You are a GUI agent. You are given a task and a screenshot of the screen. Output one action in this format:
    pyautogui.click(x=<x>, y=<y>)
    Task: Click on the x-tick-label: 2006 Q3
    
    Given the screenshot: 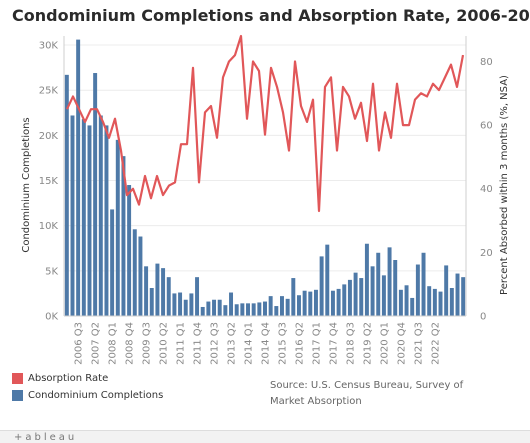 What is the action you would take?
    pyautogui.click(x=79, y=343)
    